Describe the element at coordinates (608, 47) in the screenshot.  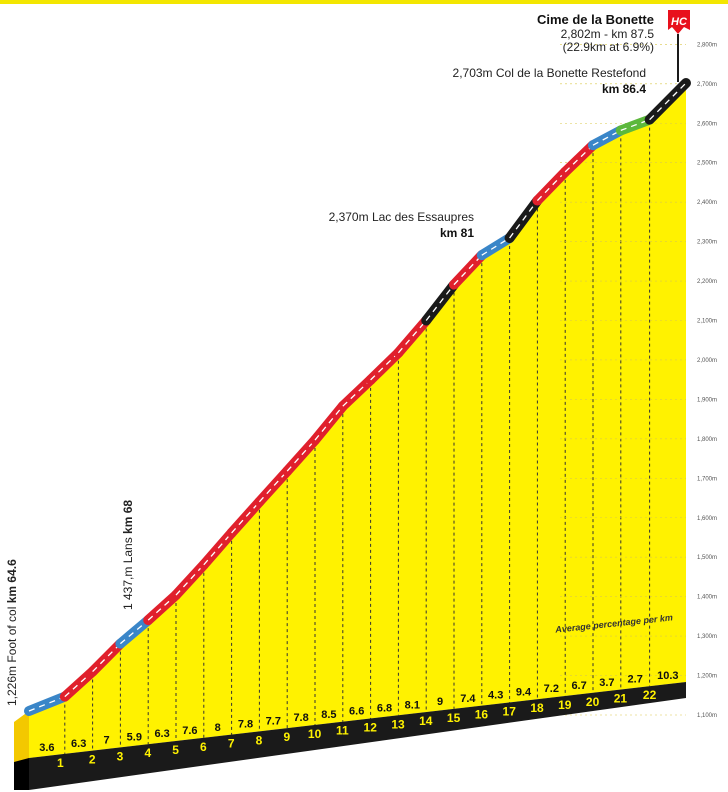
I see `summit-stats: (22.9km at 6.9%)` at that location.